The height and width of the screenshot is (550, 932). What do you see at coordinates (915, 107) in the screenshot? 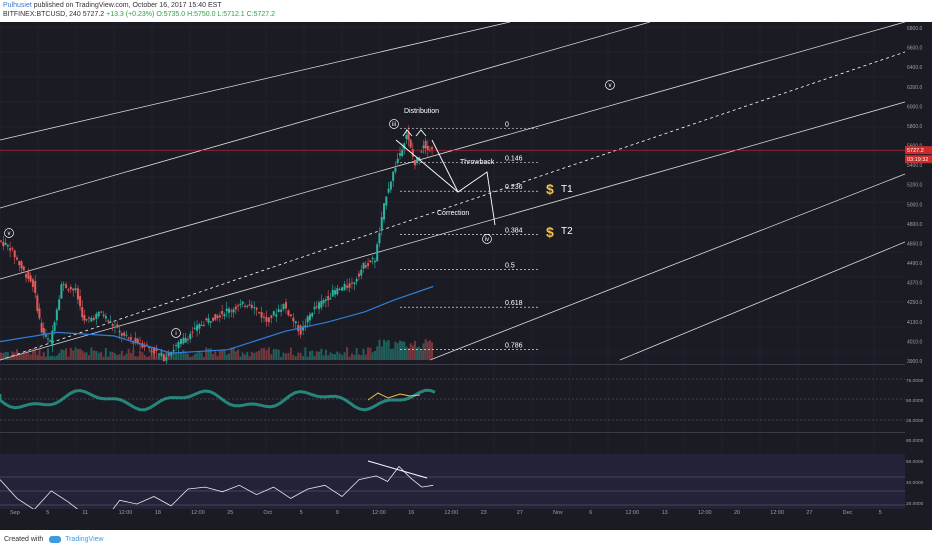
I see `price-axis-label: 6000.0` at bounding box center [915, 107].